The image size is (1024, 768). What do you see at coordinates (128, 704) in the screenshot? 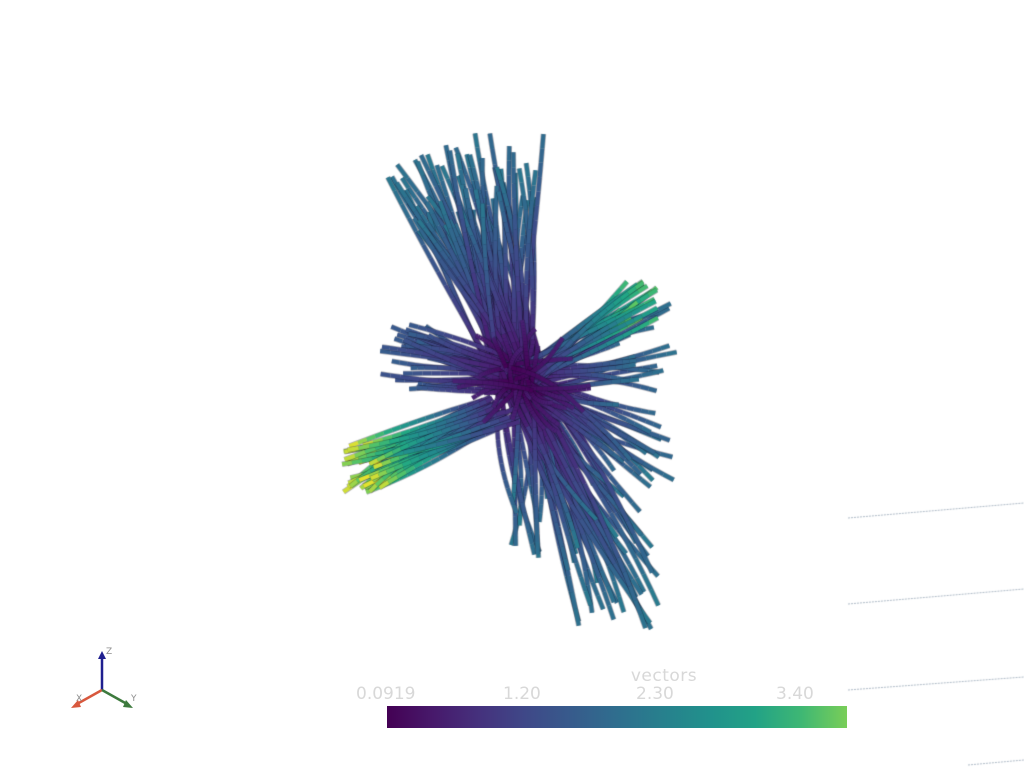
I see `y-axis-arrowhead` at bounding box center [128, 704].